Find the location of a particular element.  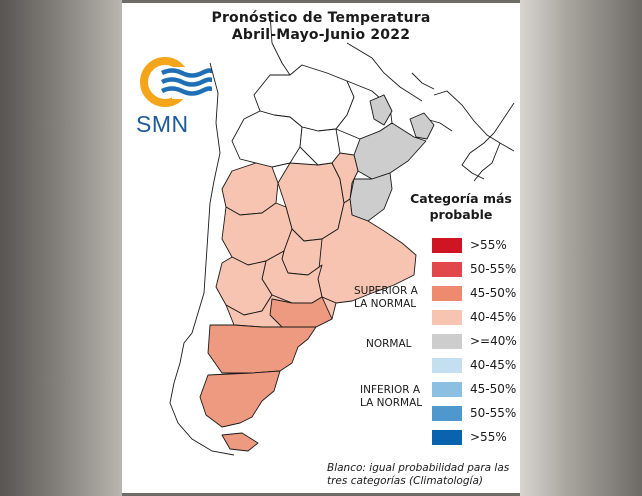

province-neuquen is located at coordinates (244, 286).